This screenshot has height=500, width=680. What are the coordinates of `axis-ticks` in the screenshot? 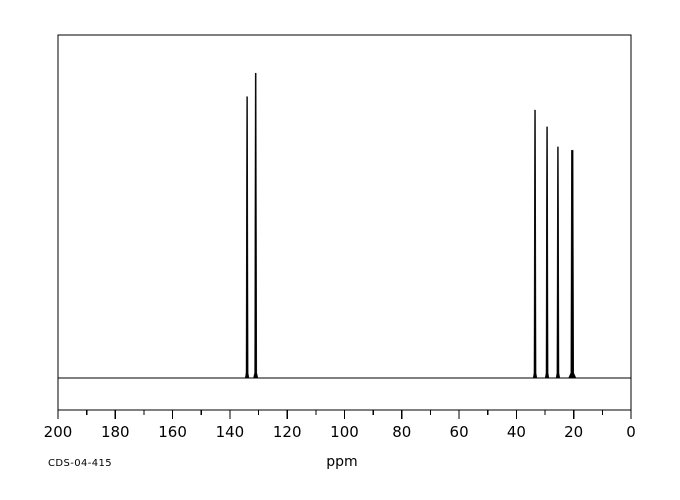 It's located at (344, 414).